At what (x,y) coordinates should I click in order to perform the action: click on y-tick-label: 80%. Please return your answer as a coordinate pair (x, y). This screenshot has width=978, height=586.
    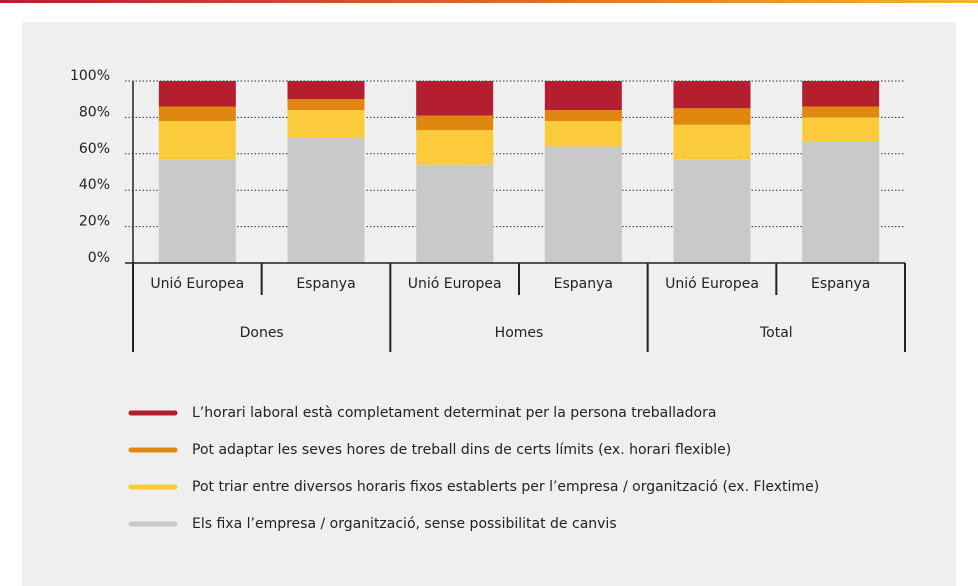
    Looking at the image, I should click on (94, 112).